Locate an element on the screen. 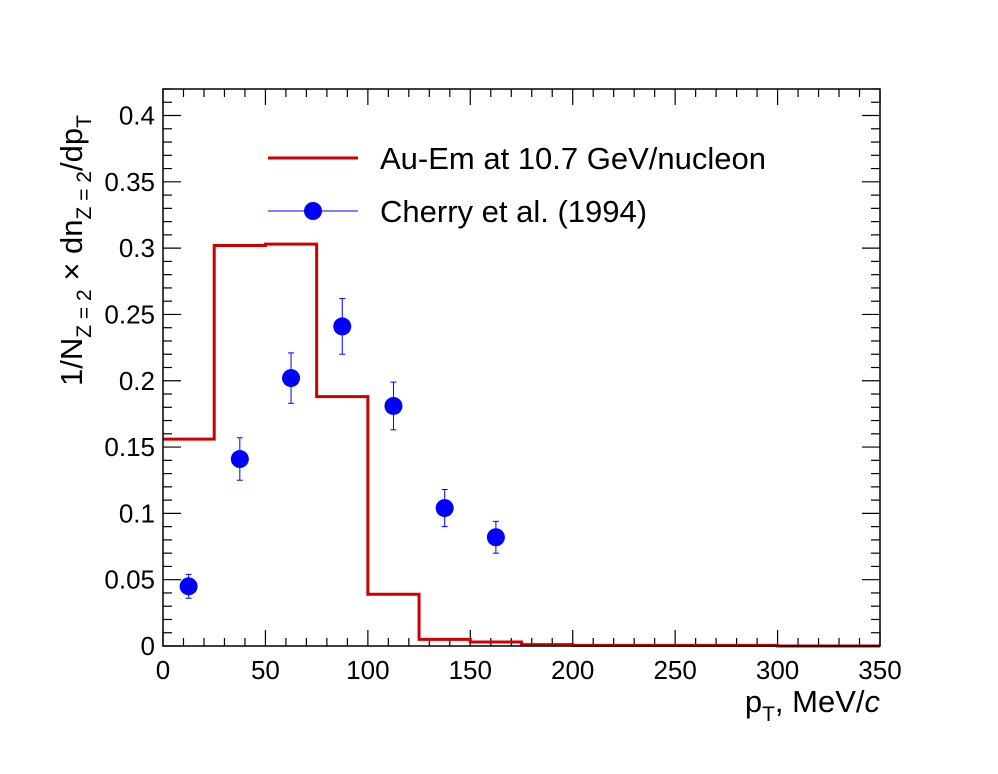 The width and height of the screenshot is (998, 774). legend-marker-points is located at coordinates (313, 211).